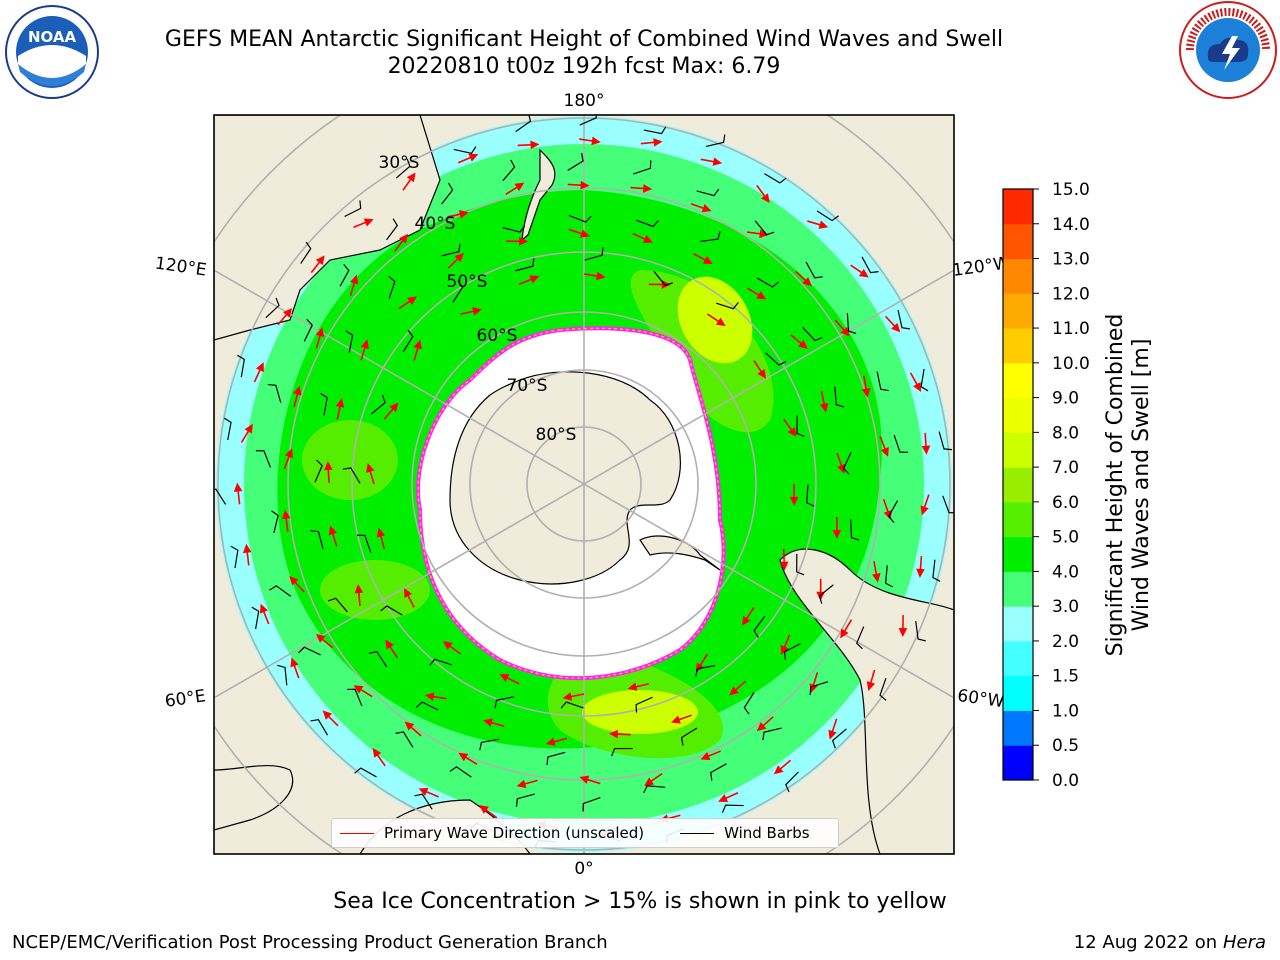  Describe the element at coordinates (556, 435) in the screenshot. I see `lat-label-80s: 80°S` at that location.